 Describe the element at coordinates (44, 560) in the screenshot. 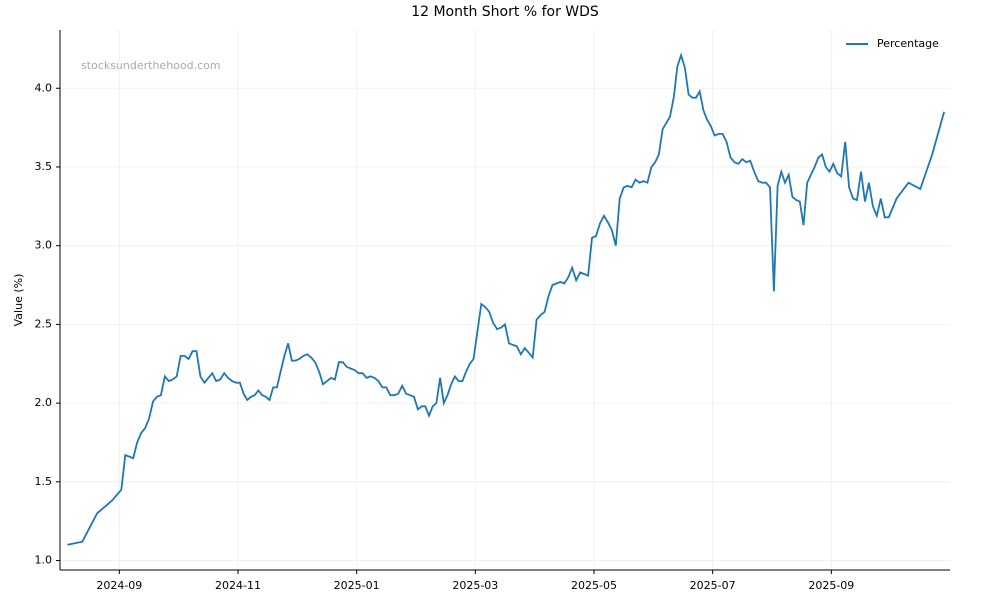

I see `y-tick-label: 1.0` at that location.